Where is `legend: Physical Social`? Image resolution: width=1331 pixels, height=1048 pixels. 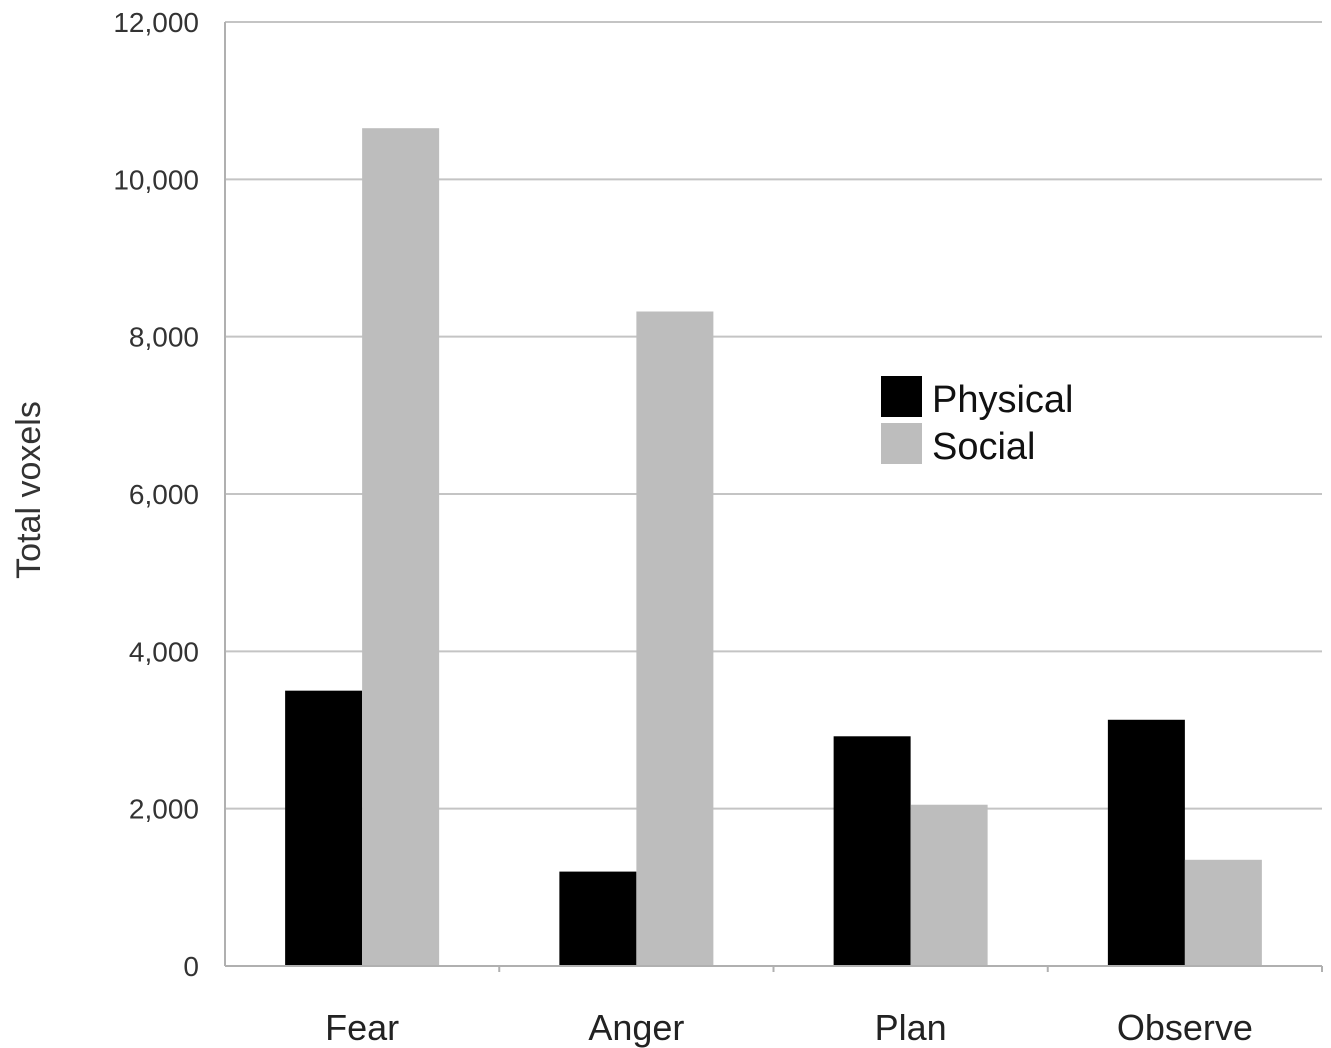 legend: Physical Social is located at coordinates (977, 422).